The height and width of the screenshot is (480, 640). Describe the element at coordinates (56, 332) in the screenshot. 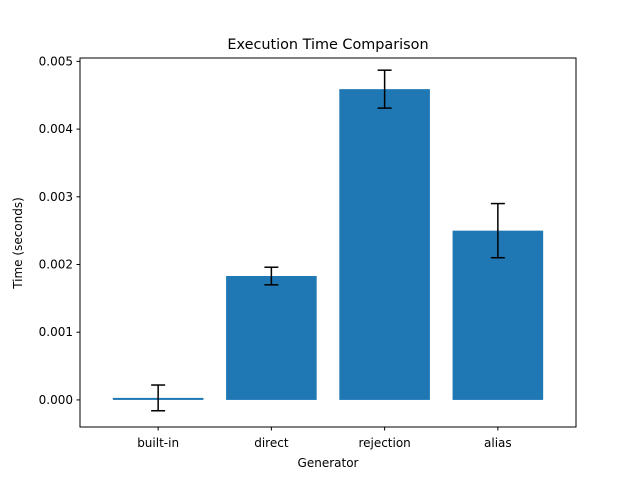

I see `y-tick-label: 0.001` at that location.